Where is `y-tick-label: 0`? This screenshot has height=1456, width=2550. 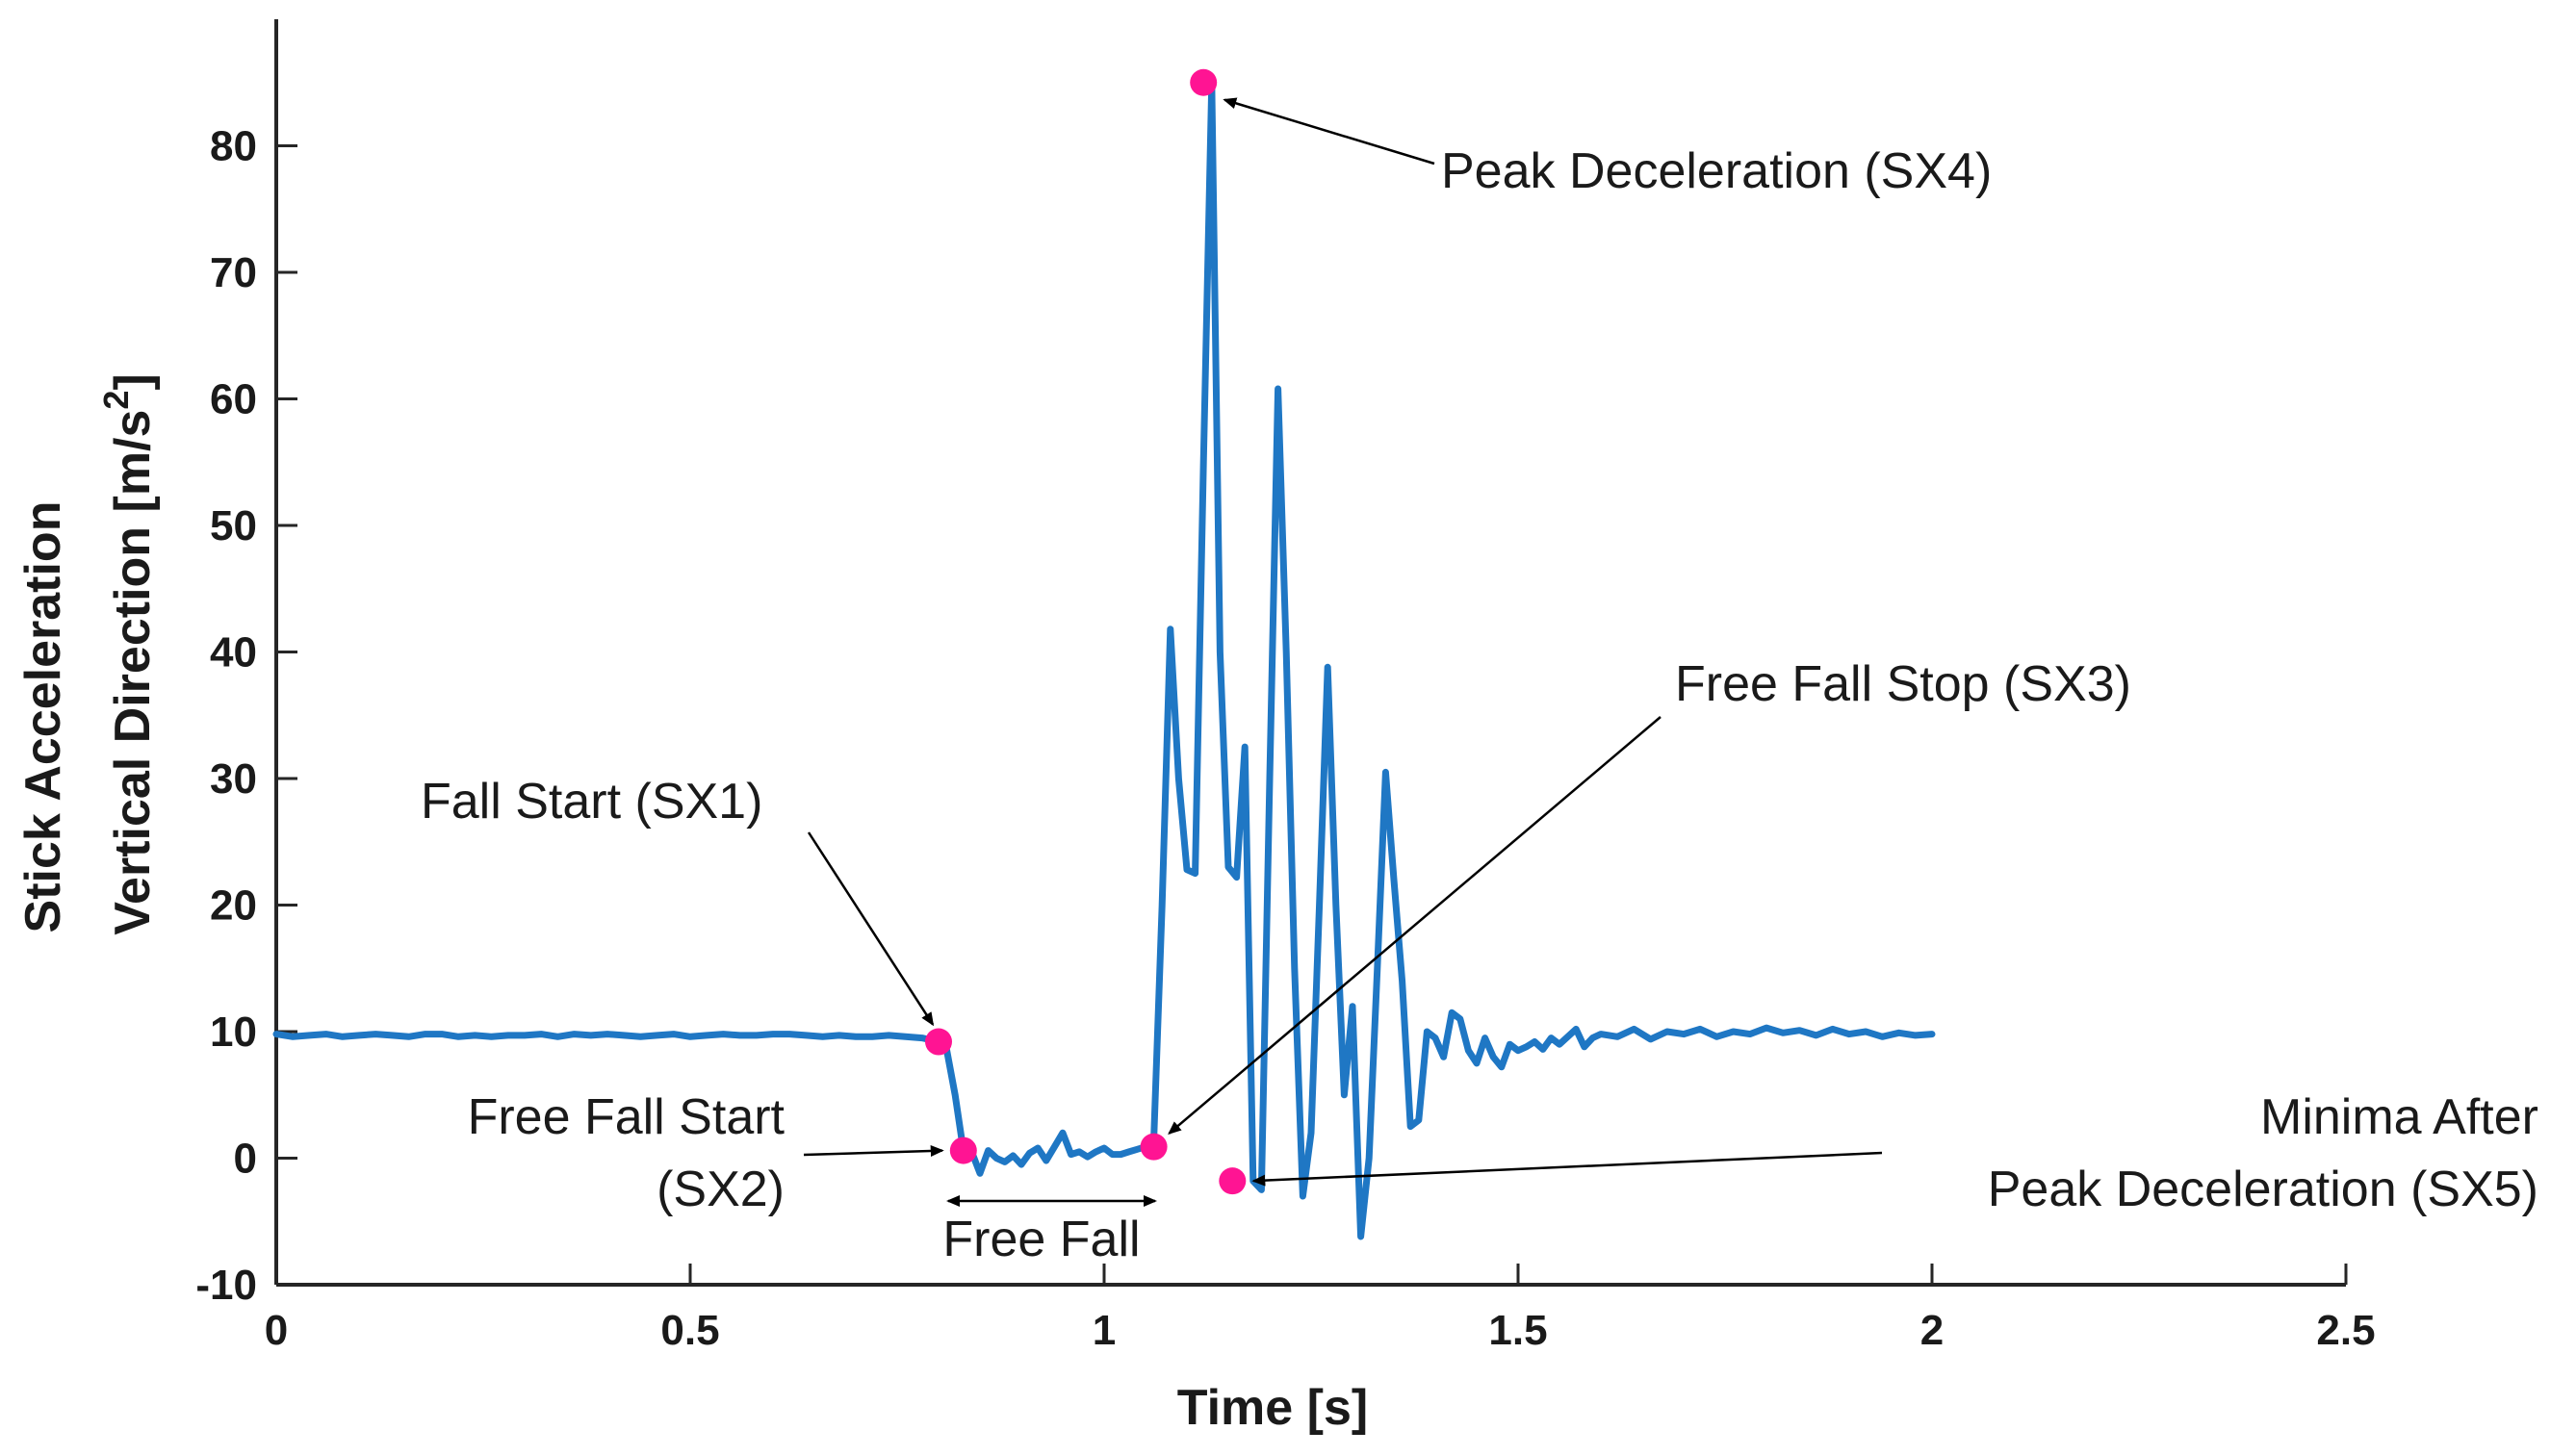 y-tick-label: 0 is located at coordinates (245, 1160).